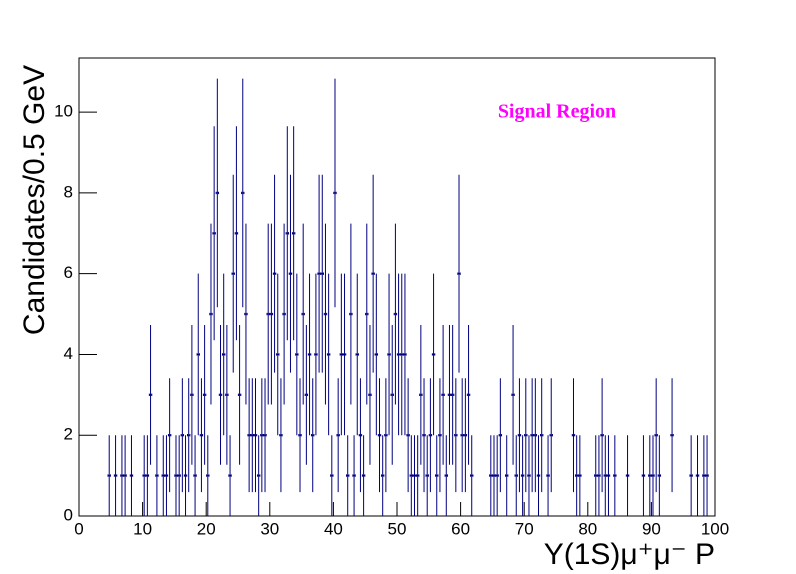  What do you see at coordinates (651, 528) in the screenshot?
I see `x-tick-label: 90` at bounding box center [651, 528].